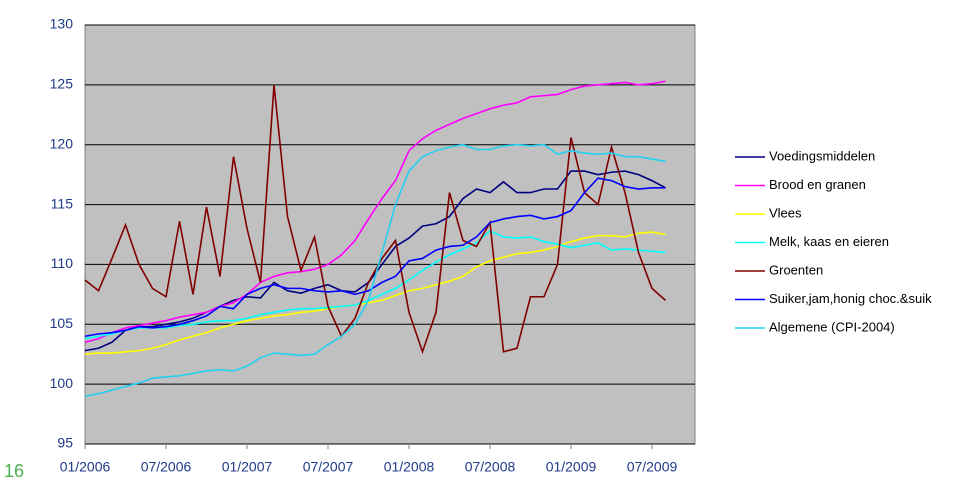 This screenshot has width=973, height=479. What do you see at coordinates (62, 24) in the screenshot?
I see `y-tick-label: 130` at bounding box center [62, 24].